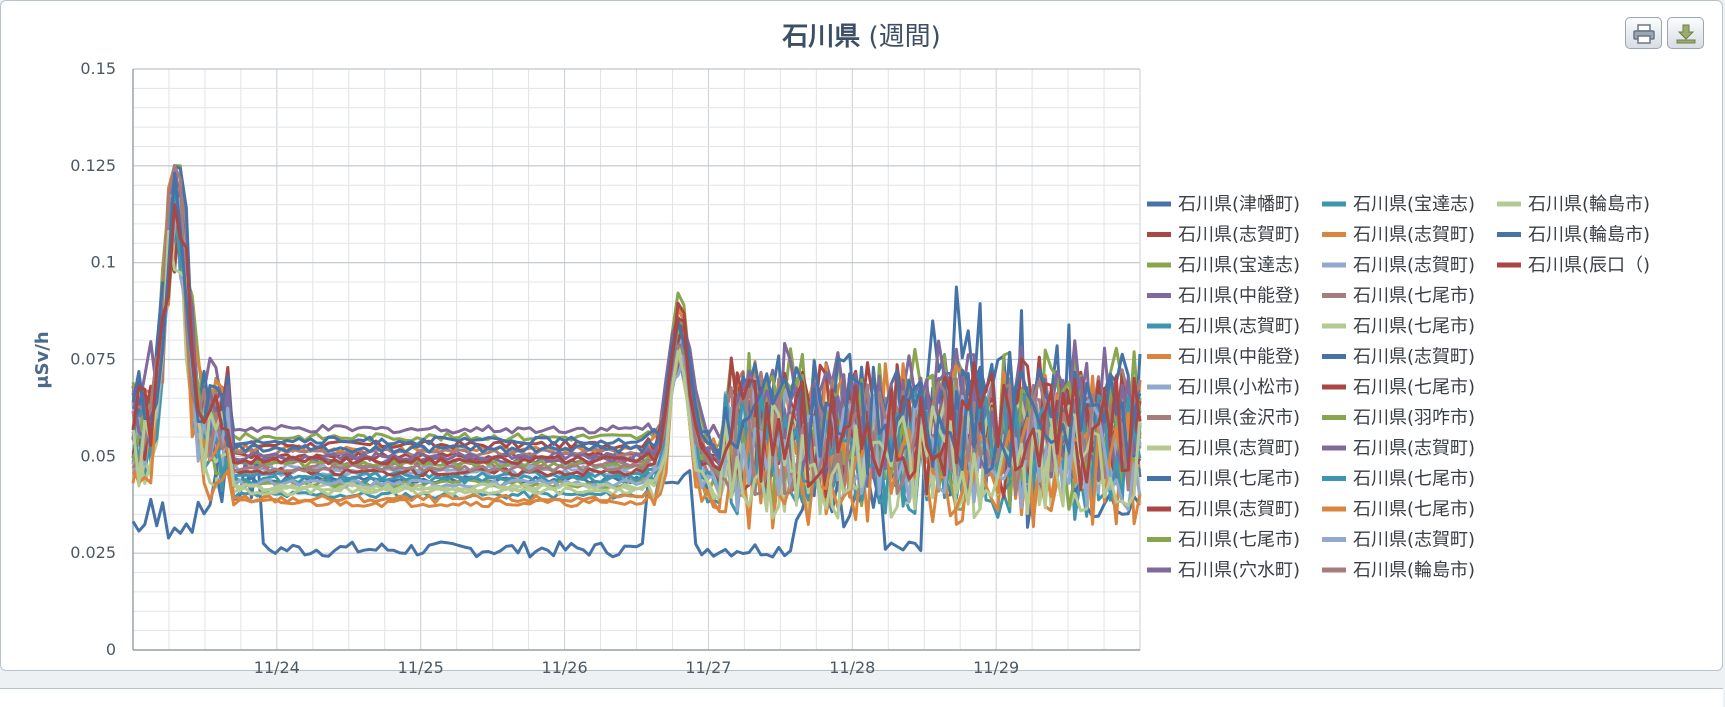 Image resolution: width=1725 pixels, height=707 pixels. Describe the element at coordinates (93, 359) in the screenshot. I see `y-tick-label: 0.075` at that location.